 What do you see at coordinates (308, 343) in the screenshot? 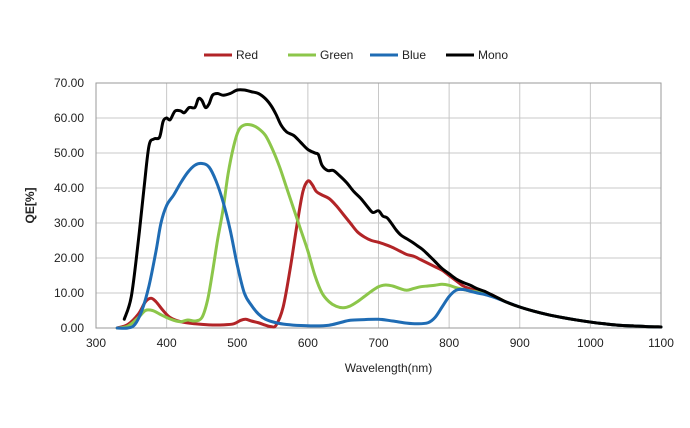
I see `x-tick-label: 600` at bounding box center [308, 343].